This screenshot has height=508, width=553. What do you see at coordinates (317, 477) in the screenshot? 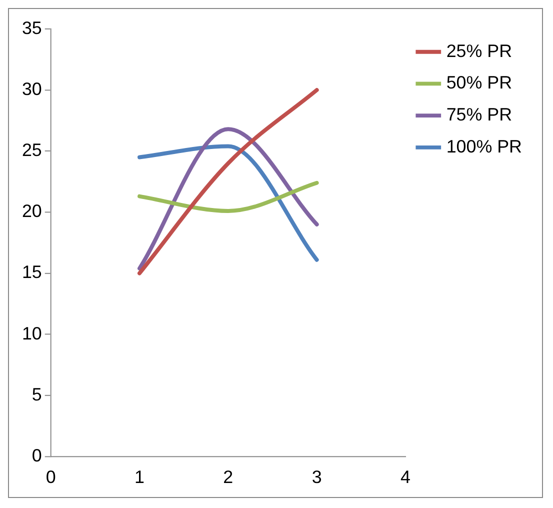
I see `x-tick-label: 3` at bounding box center [317, 477].